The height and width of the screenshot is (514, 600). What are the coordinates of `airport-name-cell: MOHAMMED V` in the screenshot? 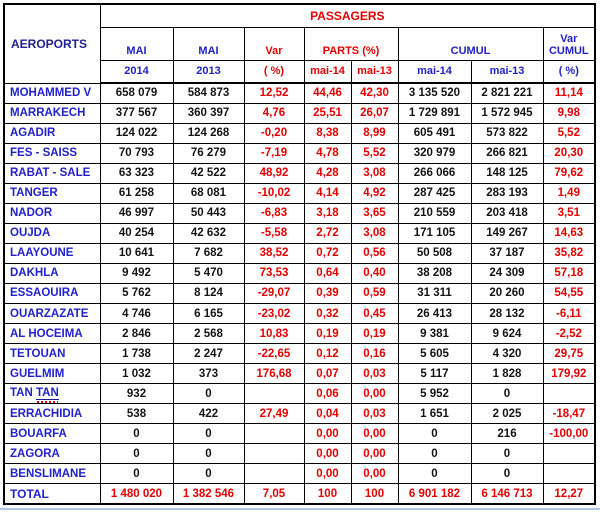 It's located at (52, 93).